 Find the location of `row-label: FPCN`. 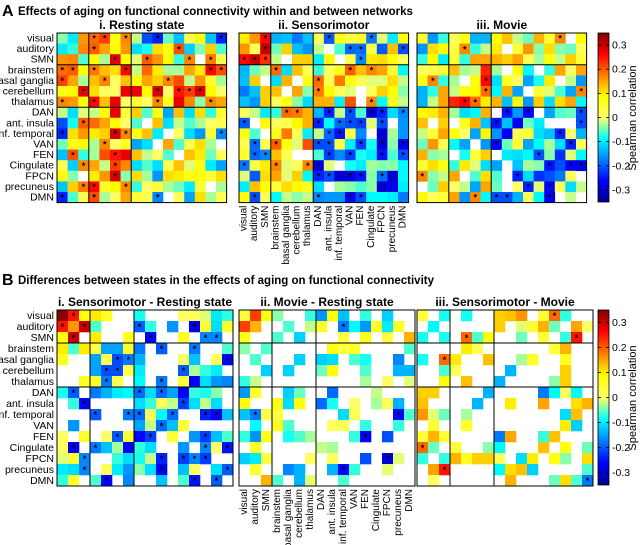

row-label: FPCN is located at coordinates (39, 176).